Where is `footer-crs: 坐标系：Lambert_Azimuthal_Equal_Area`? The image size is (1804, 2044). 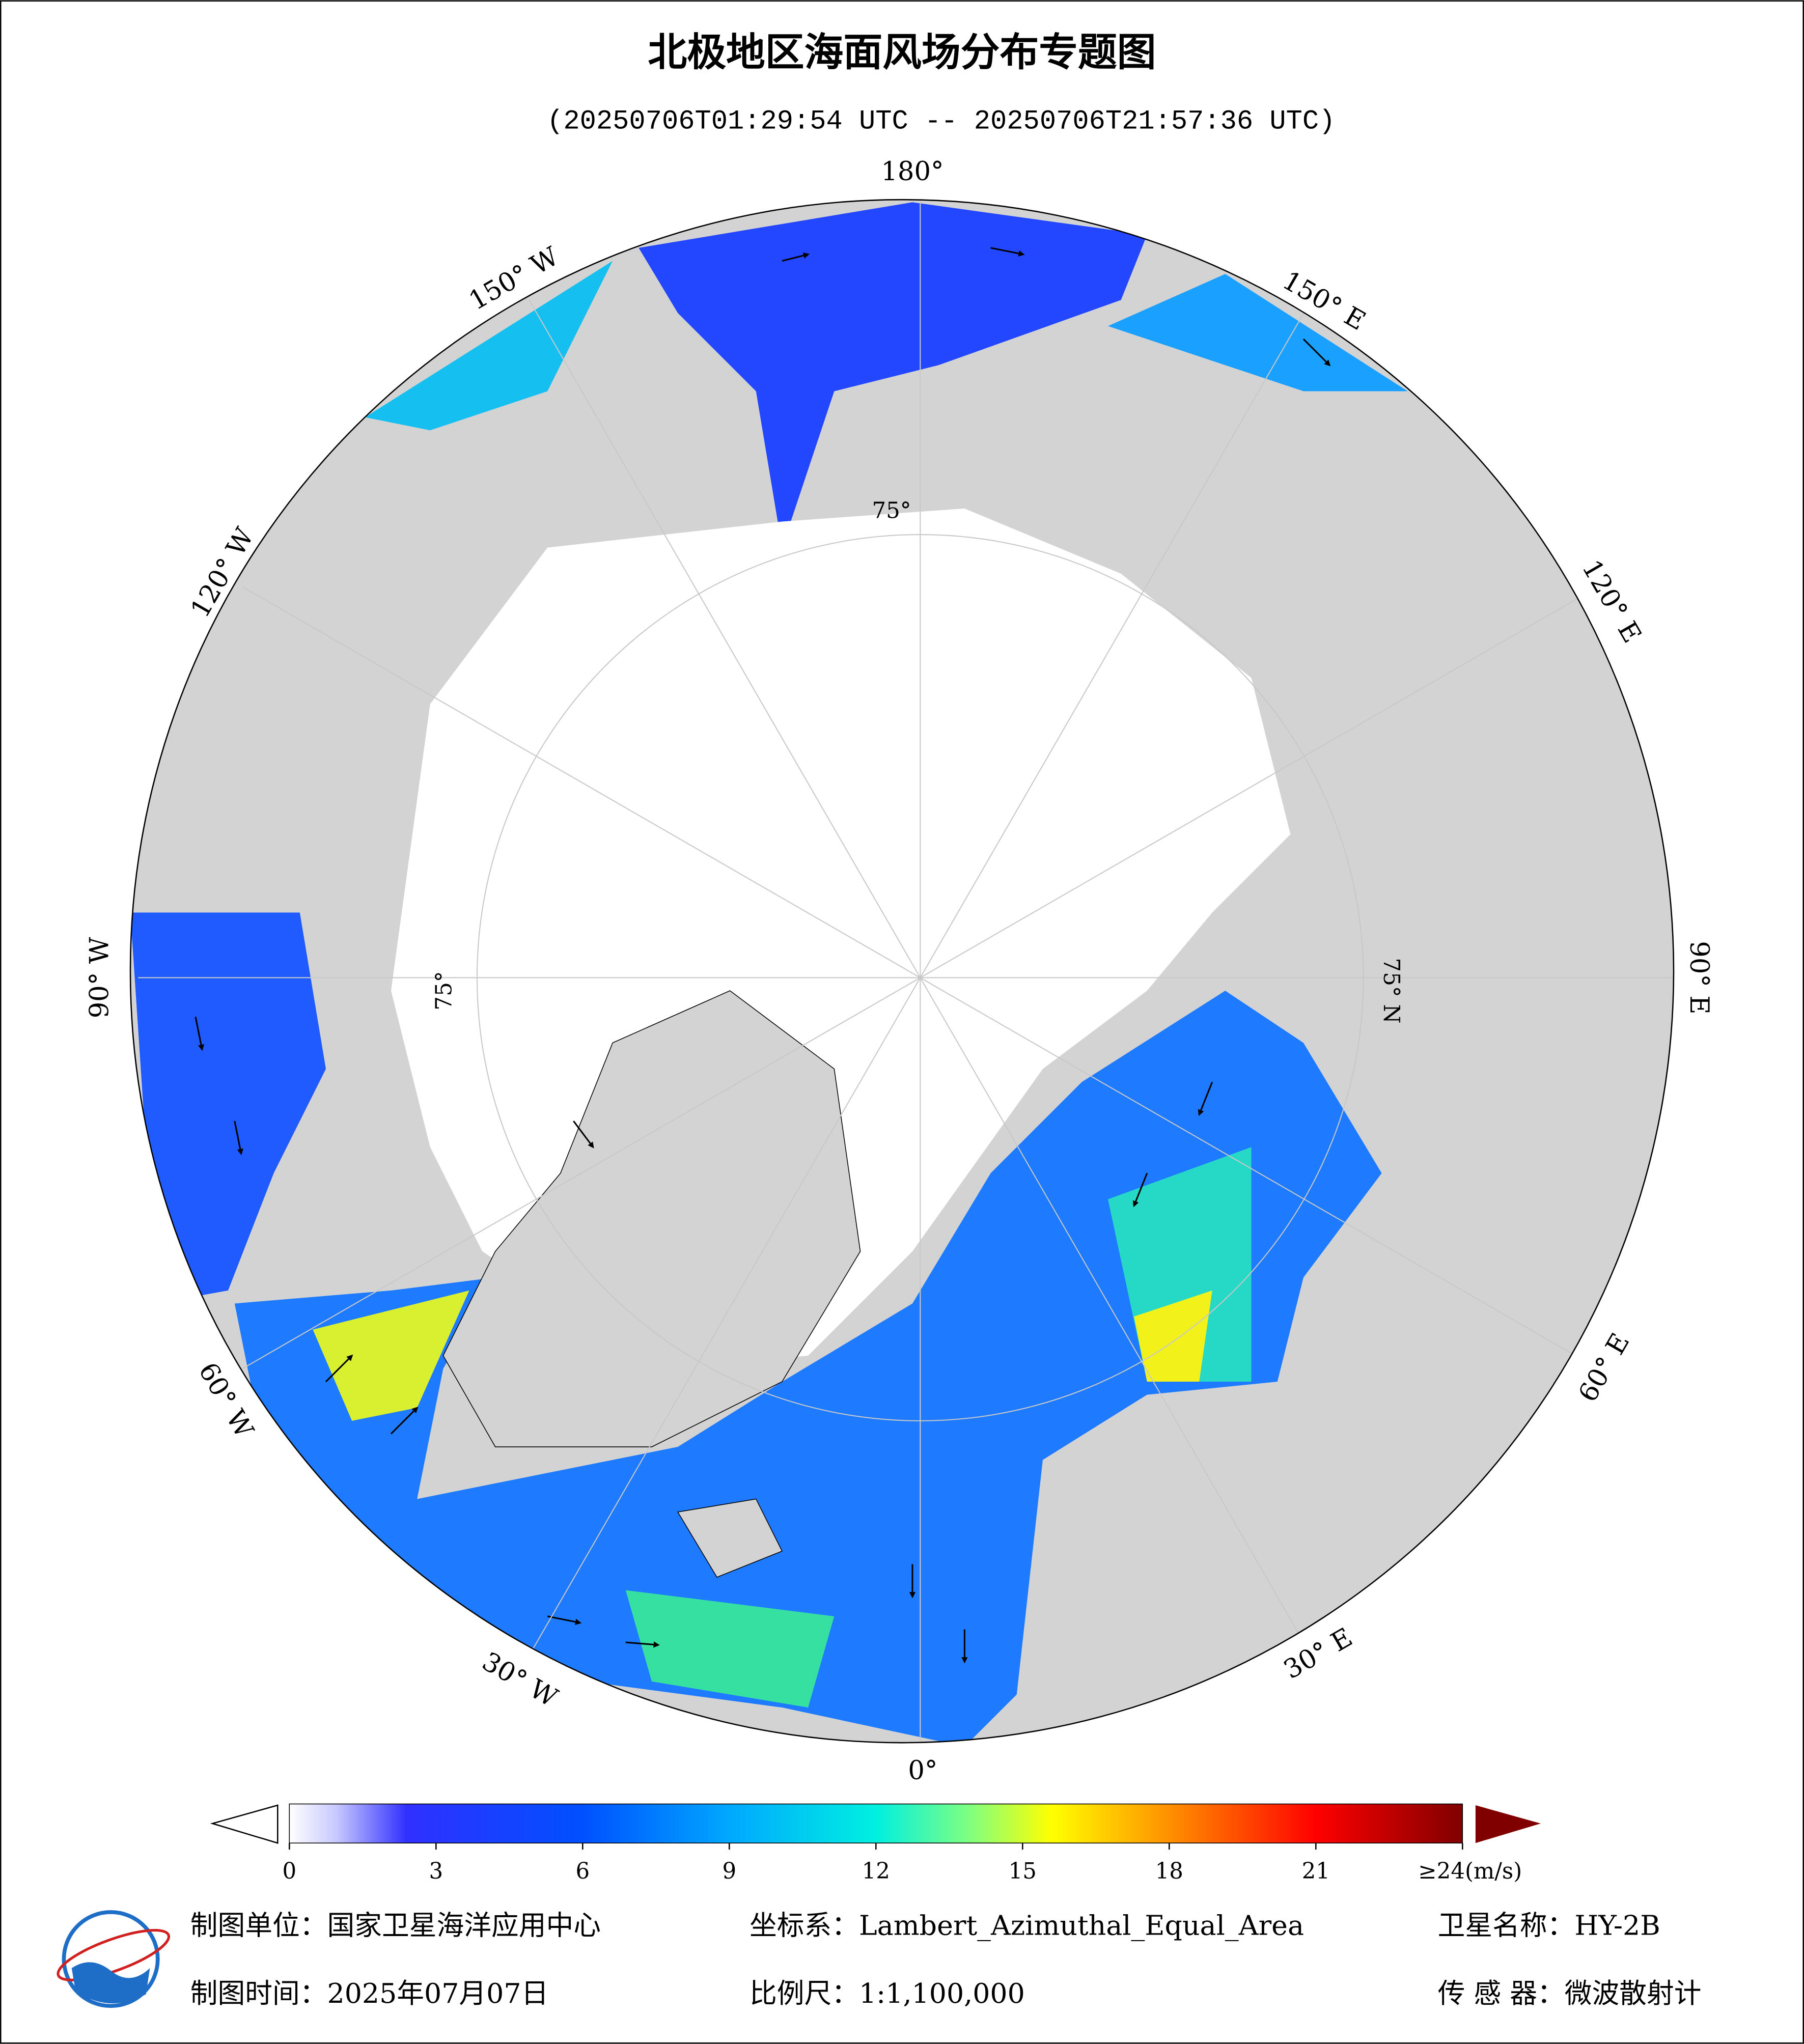
footer-crs: 坐标系：Lambert_Azimuthal_Equal_Area is located at coordinates (1027, 1926).